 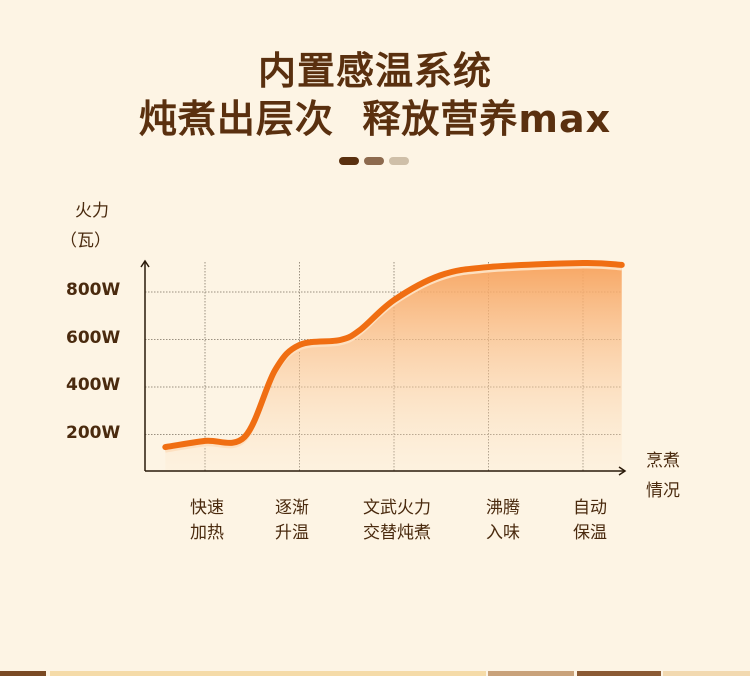 What do you see at coordinates (292, 508) in the screenshot?
I see `x-category-line1: 逐渐` at bounding box center [292, 508].